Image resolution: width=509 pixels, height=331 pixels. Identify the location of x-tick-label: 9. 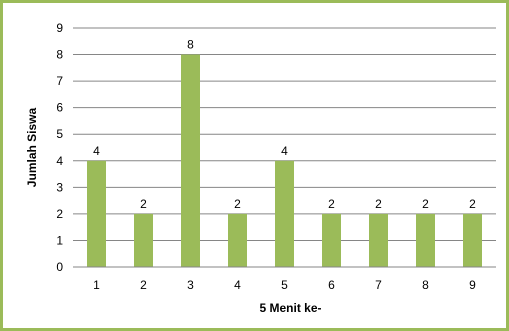
(472, 285).